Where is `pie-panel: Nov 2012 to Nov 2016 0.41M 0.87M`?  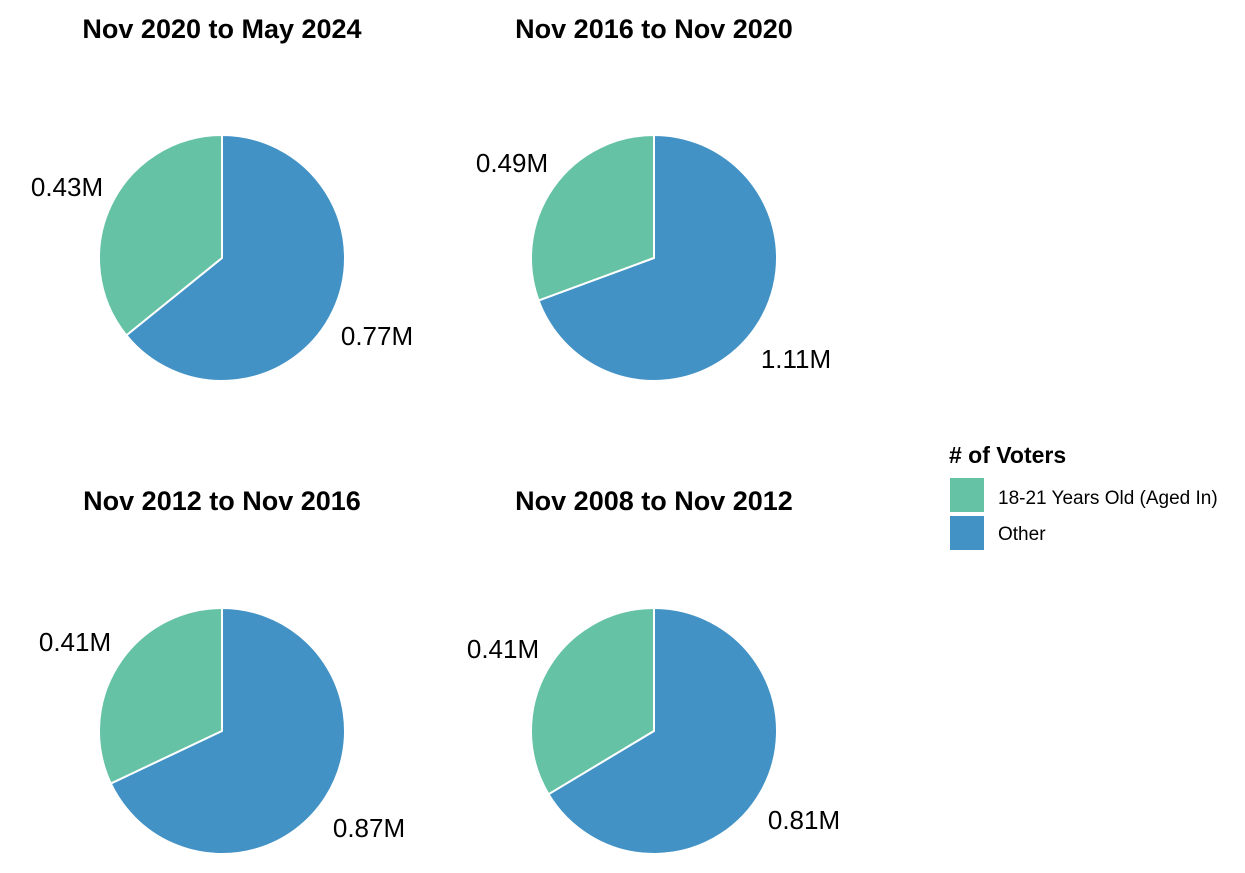
pie-panel: Nov 2012 to Nov 2016 0.41M 0.87M is located at coordinates (222, 670).